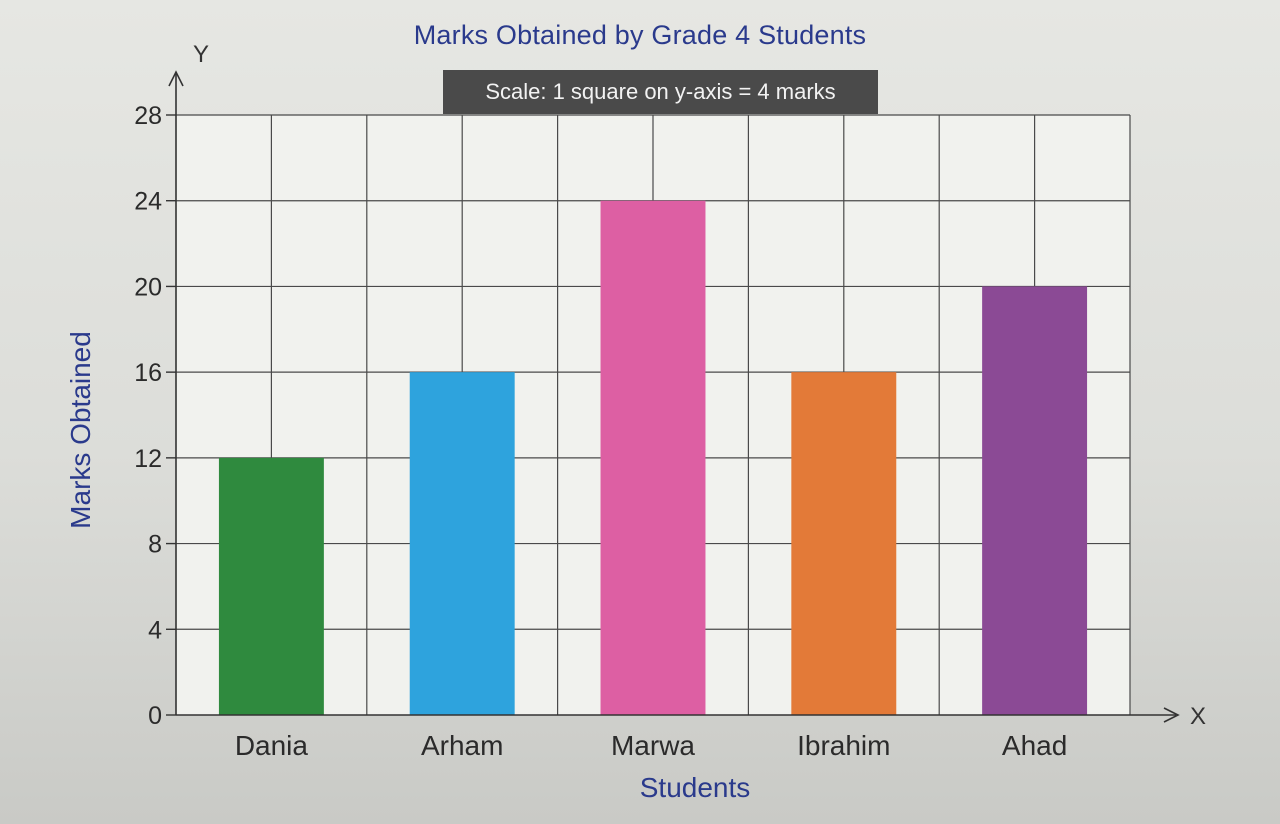  What do you see at coordinates (148, 459) in the screenshot?
I see `y-tick-label: 12` at bounding box center [148, 459].